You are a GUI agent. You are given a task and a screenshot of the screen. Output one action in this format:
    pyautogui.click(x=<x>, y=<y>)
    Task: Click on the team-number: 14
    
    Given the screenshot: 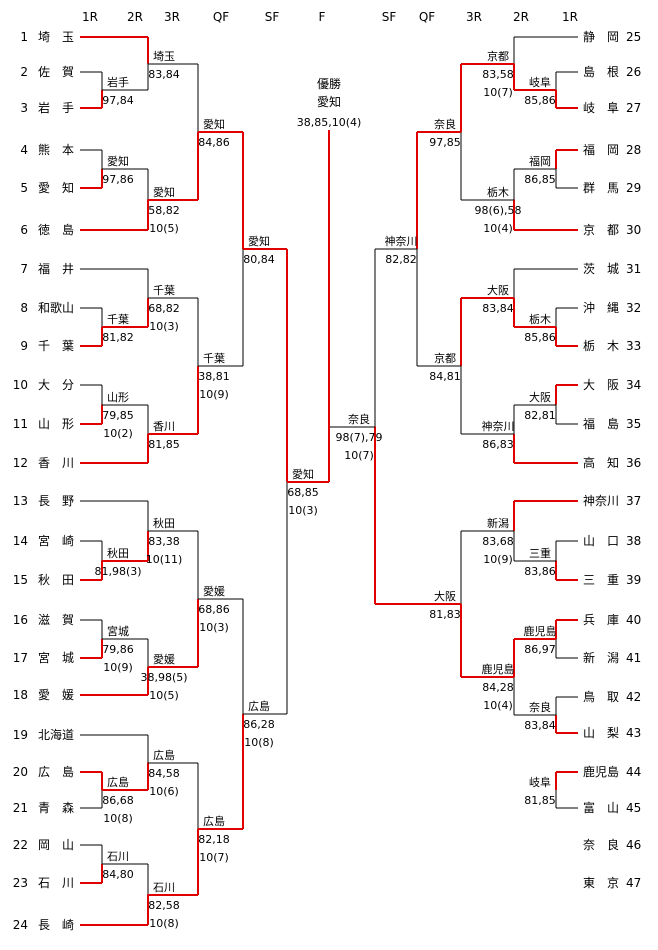 What is the action you would take?
    pyautogui.click(x=20, y=541)
    